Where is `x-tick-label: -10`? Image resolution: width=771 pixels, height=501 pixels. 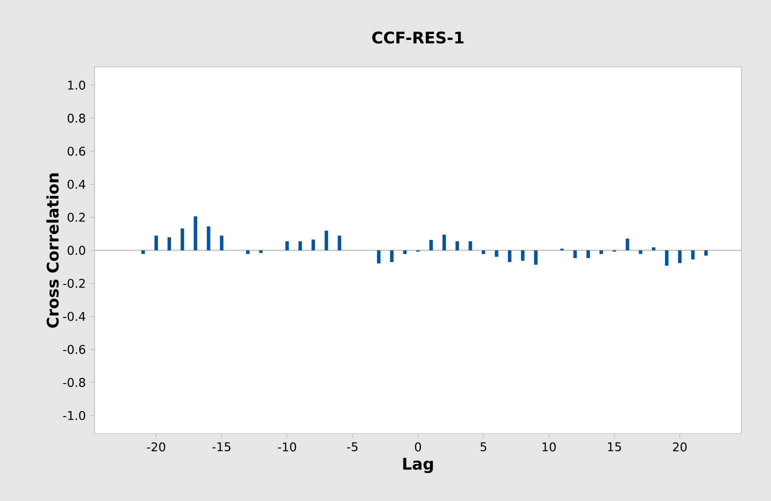
x-tick-label: -10 is located at coordinates (287, 447).